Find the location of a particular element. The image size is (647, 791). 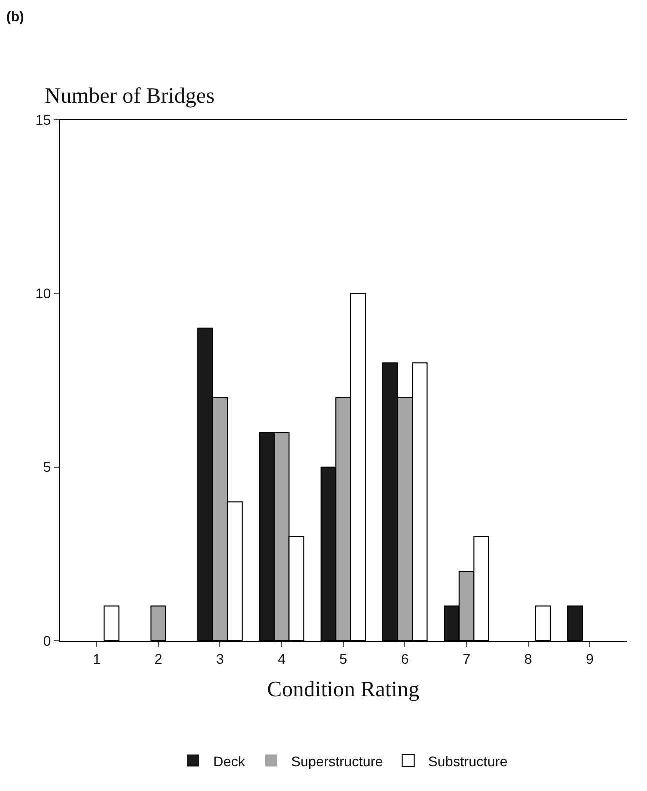

x-tick-label: 1 is located at coordinates (97, 658).